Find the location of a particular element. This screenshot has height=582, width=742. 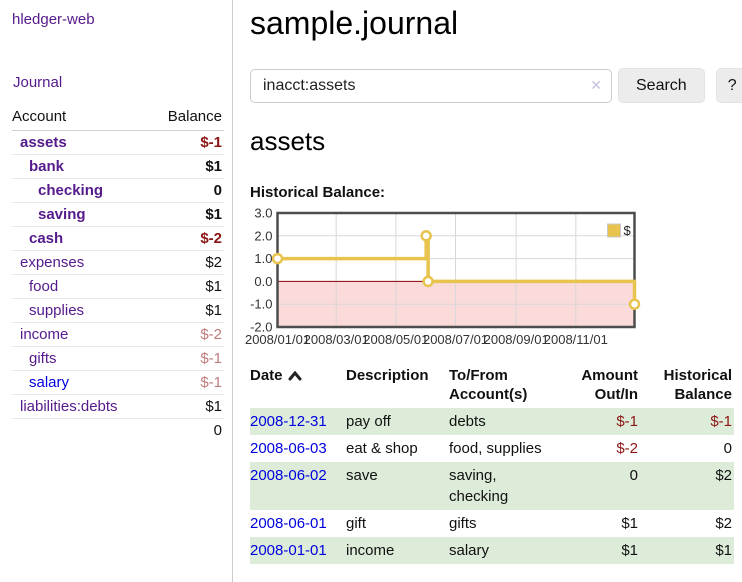

account-link-salary: salary is located at coordinates (49, 382).